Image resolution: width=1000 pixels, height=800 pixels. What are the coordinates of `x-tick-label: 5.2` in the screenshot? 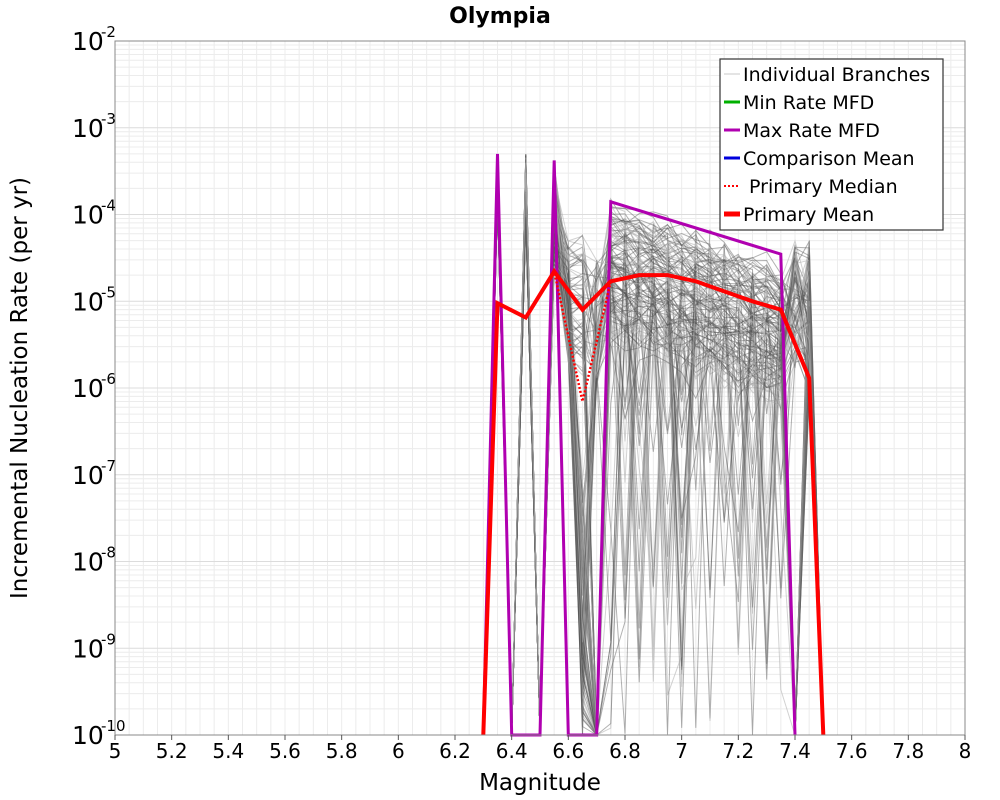 It's located at (172, 751).